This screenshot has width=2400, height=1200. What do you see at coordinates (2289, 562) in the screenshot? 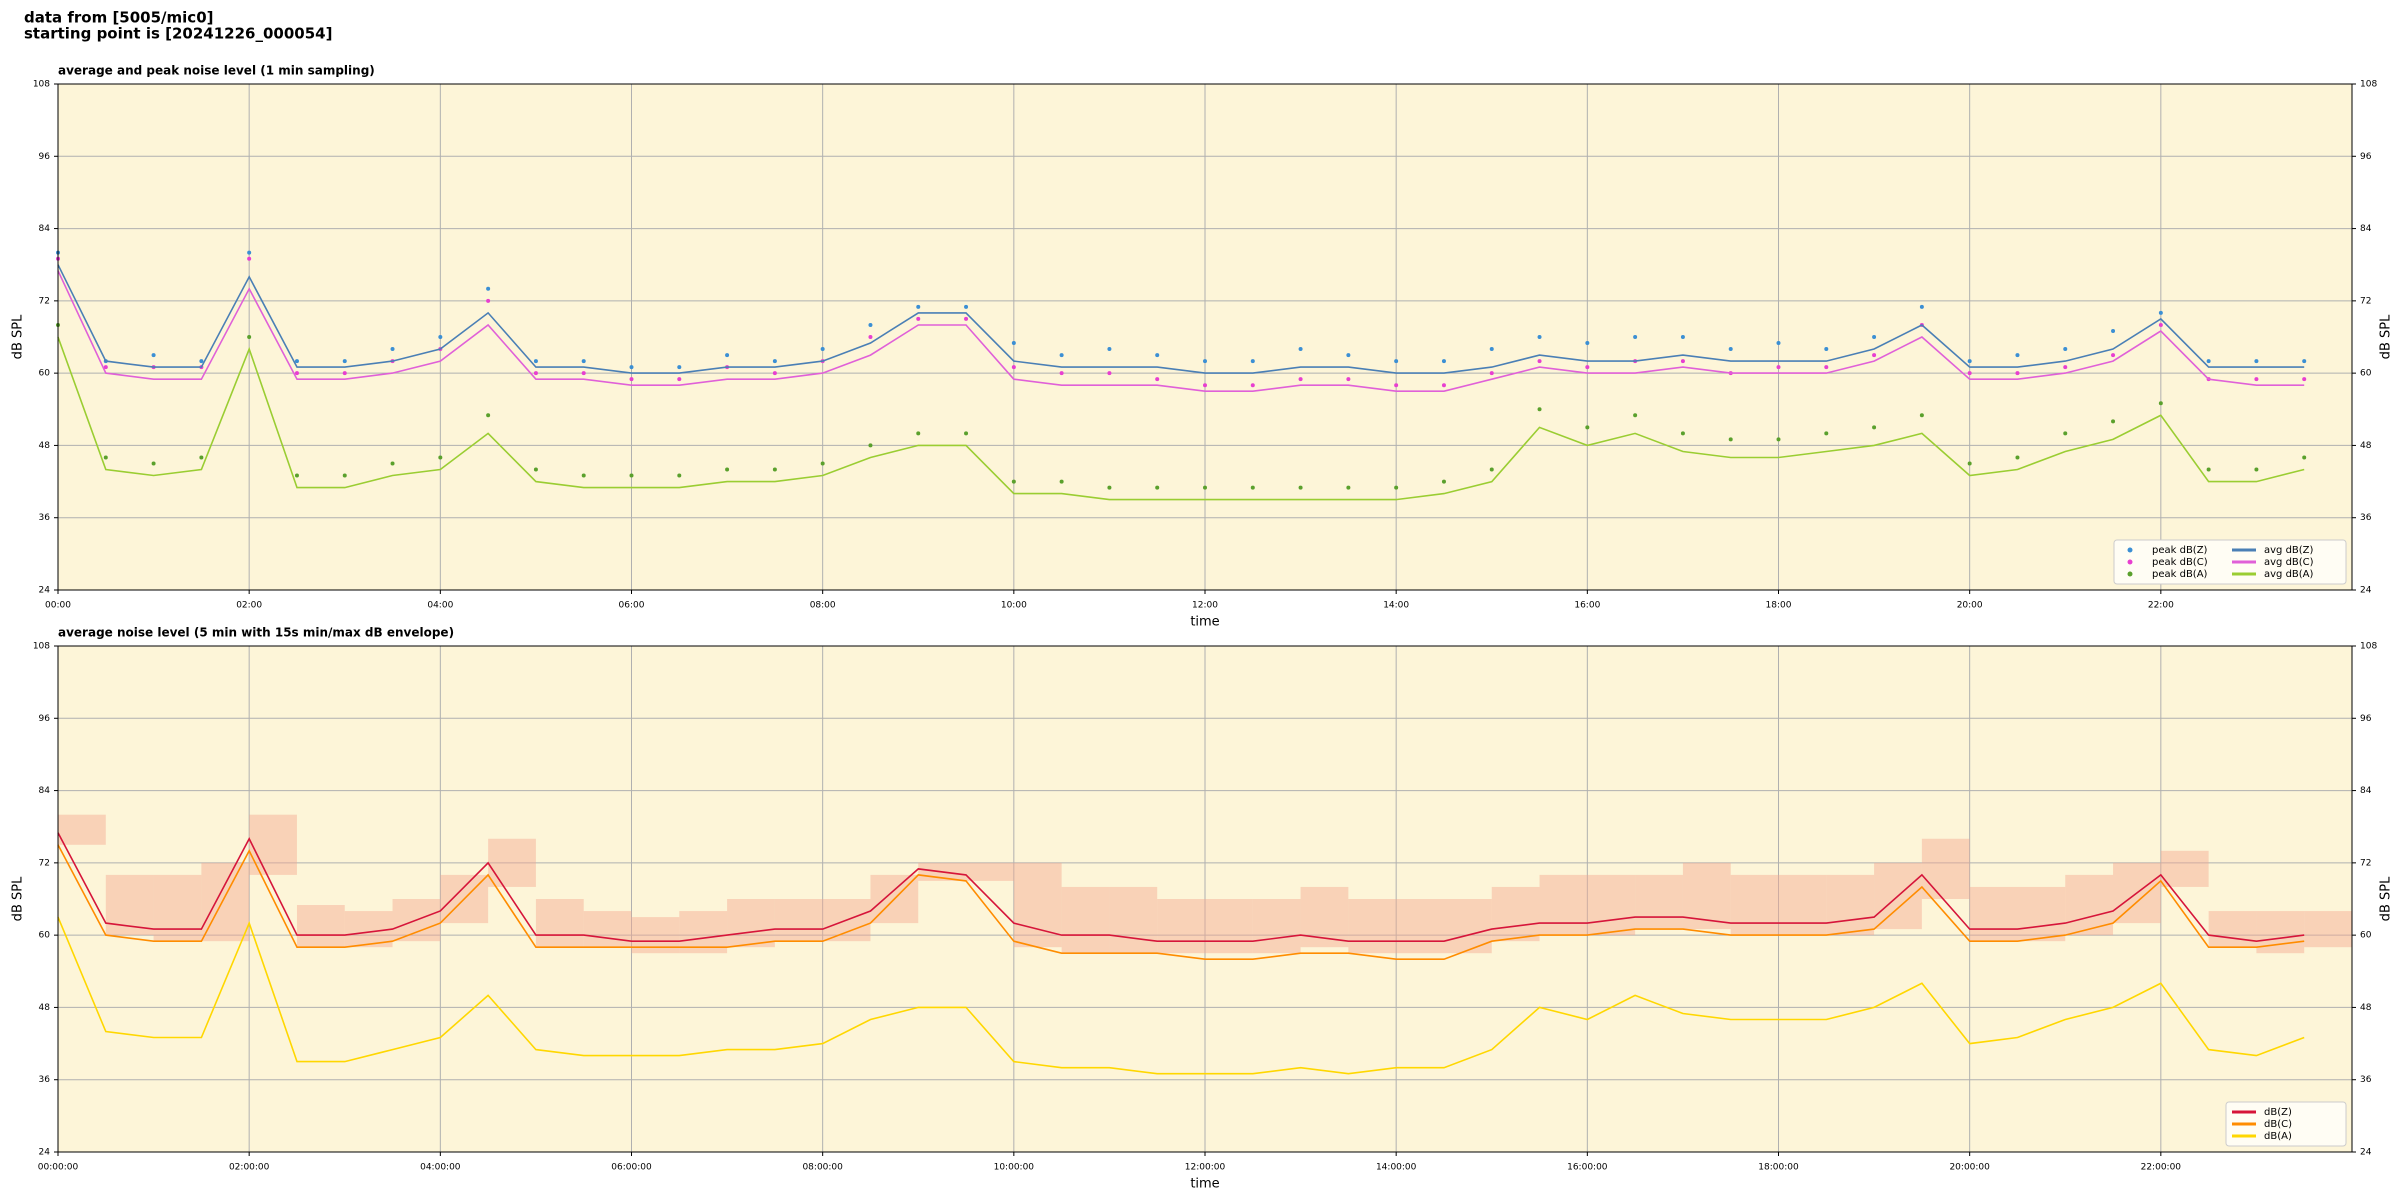
I see `legend-label: avg dB(C)` at bounding box center [2289, 562].